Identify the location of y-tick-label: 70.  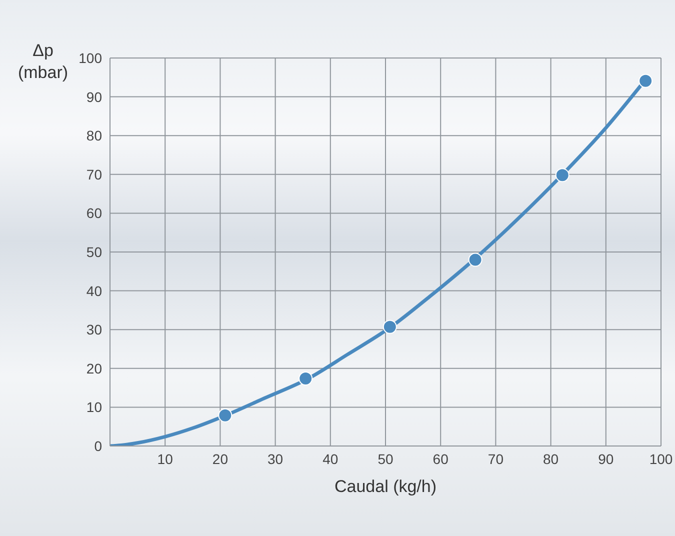
(94, 174).